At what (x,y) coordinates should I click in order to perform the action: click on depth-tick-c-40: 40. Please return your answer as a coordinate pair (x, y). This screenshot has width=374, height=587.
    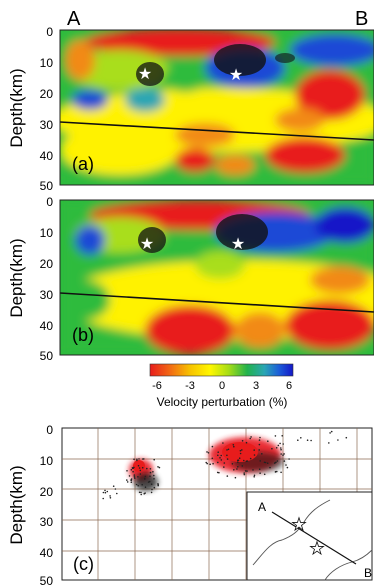
    Looking at the image, I should click on (47, 553).